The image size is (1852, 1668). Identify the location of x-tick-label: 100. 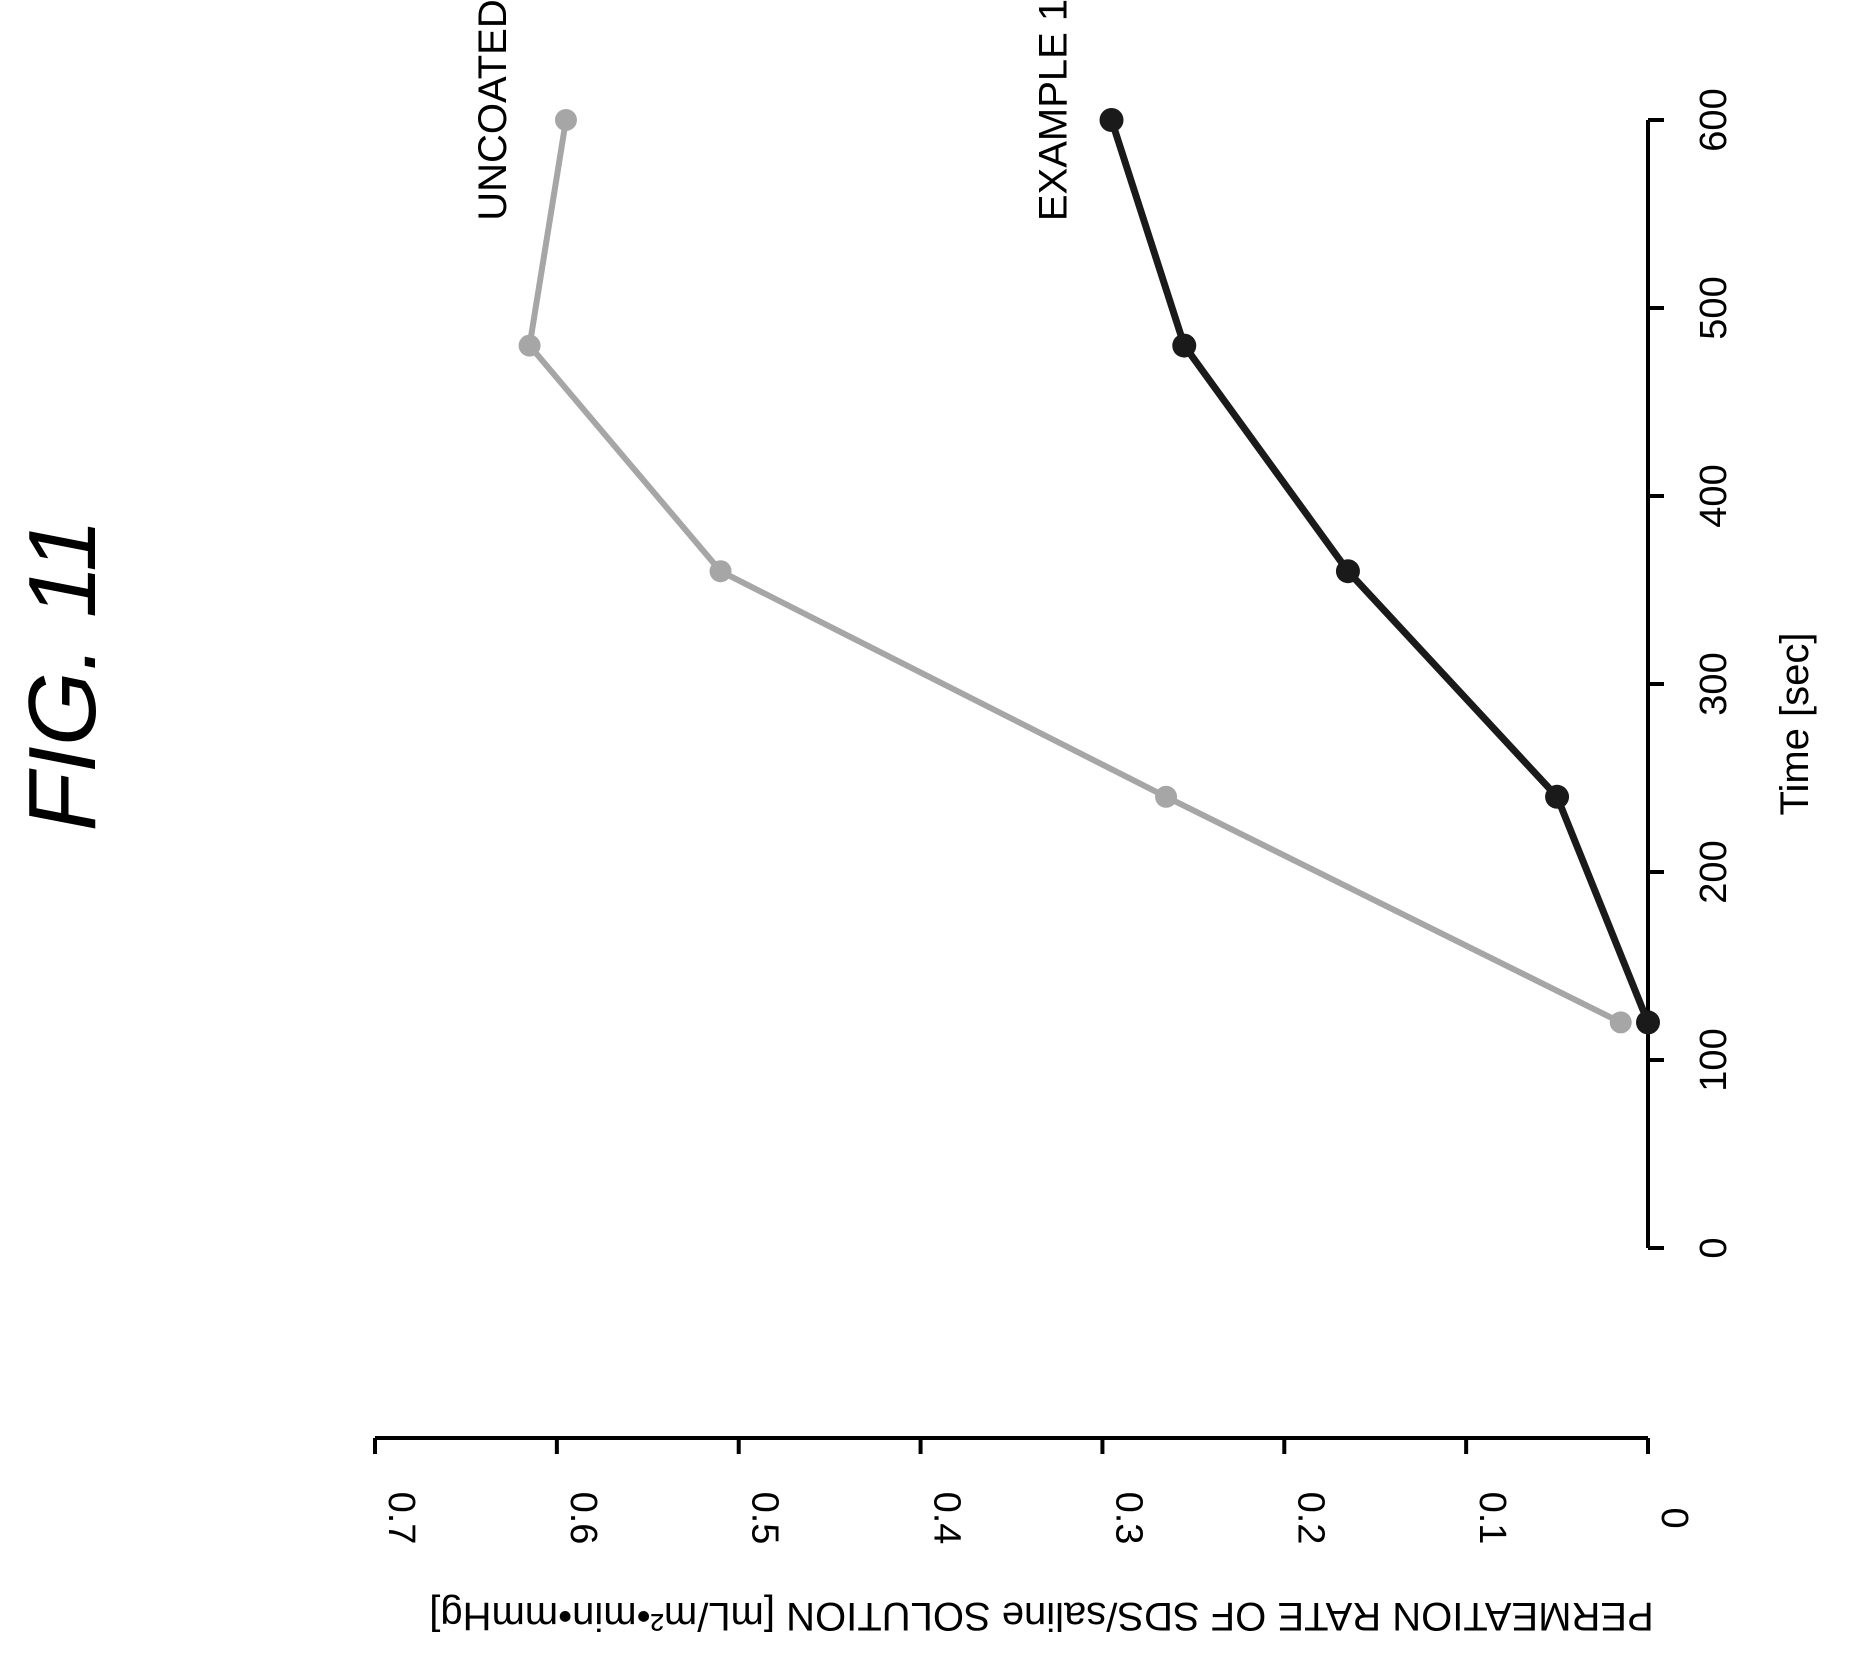
(1714, 1059).